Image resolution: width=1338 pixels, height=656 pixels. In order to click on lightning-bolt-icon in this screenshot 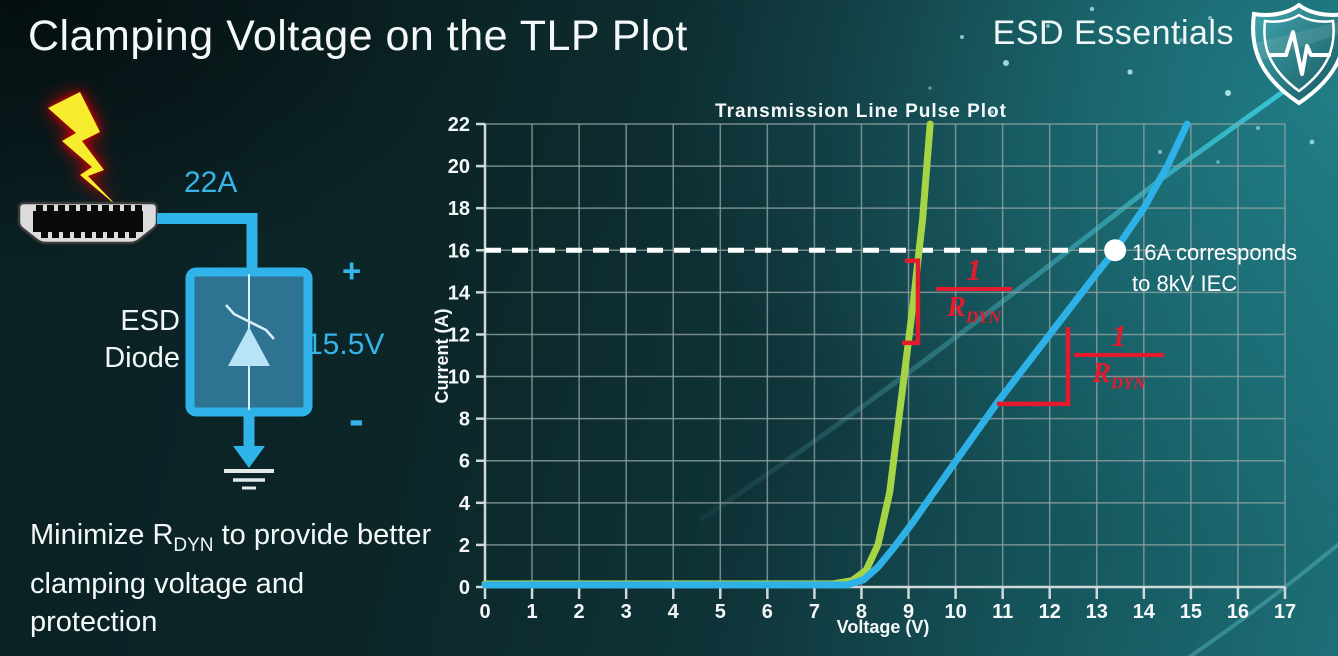, I will do `click(83, 149)`.